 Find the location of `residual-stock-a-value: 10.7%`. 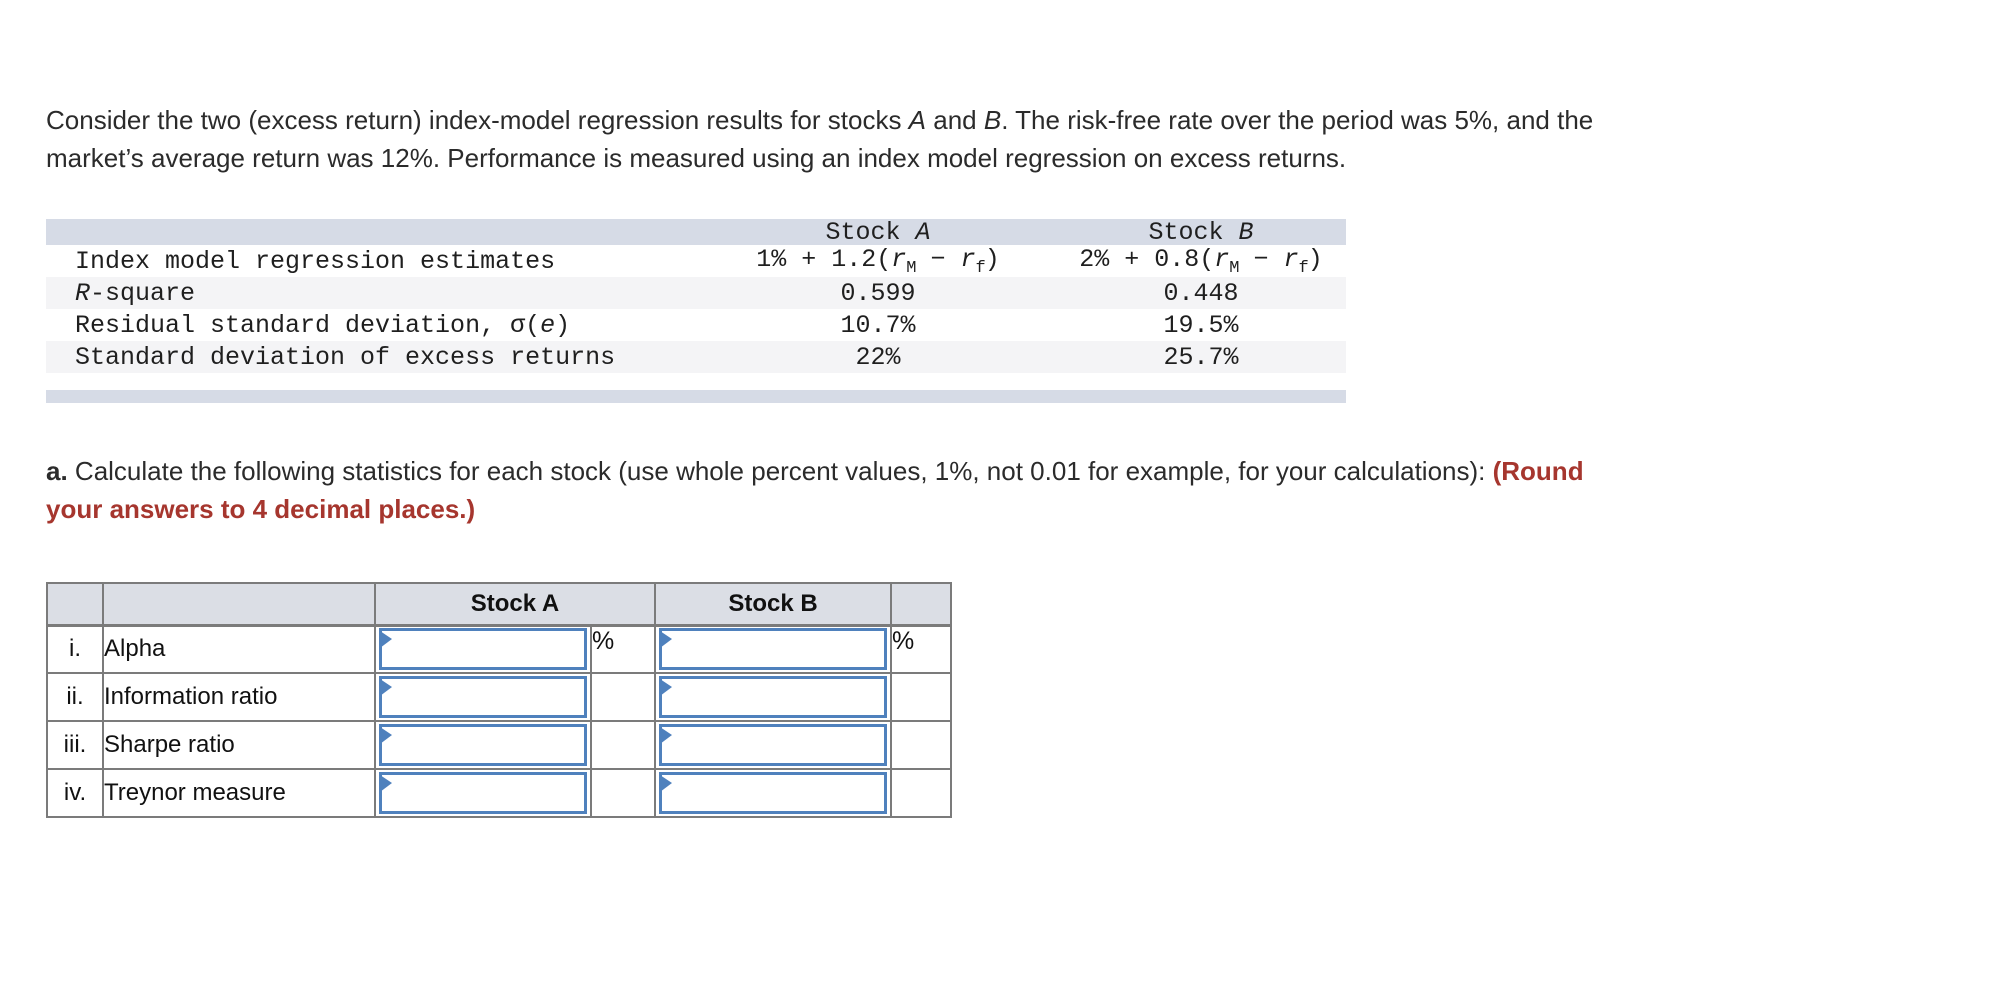

residual-stock-a-value: 10.7% is located at coordinates (878, 325).